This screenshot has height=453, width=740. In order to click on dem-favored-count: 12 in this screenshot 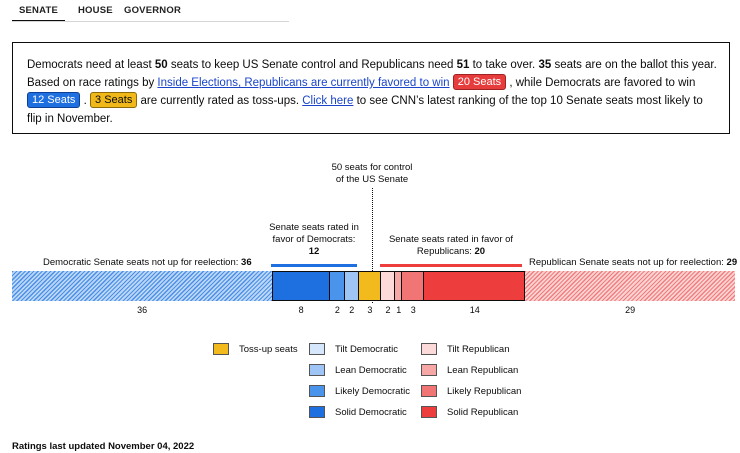, I will do `click(314, 251)`.